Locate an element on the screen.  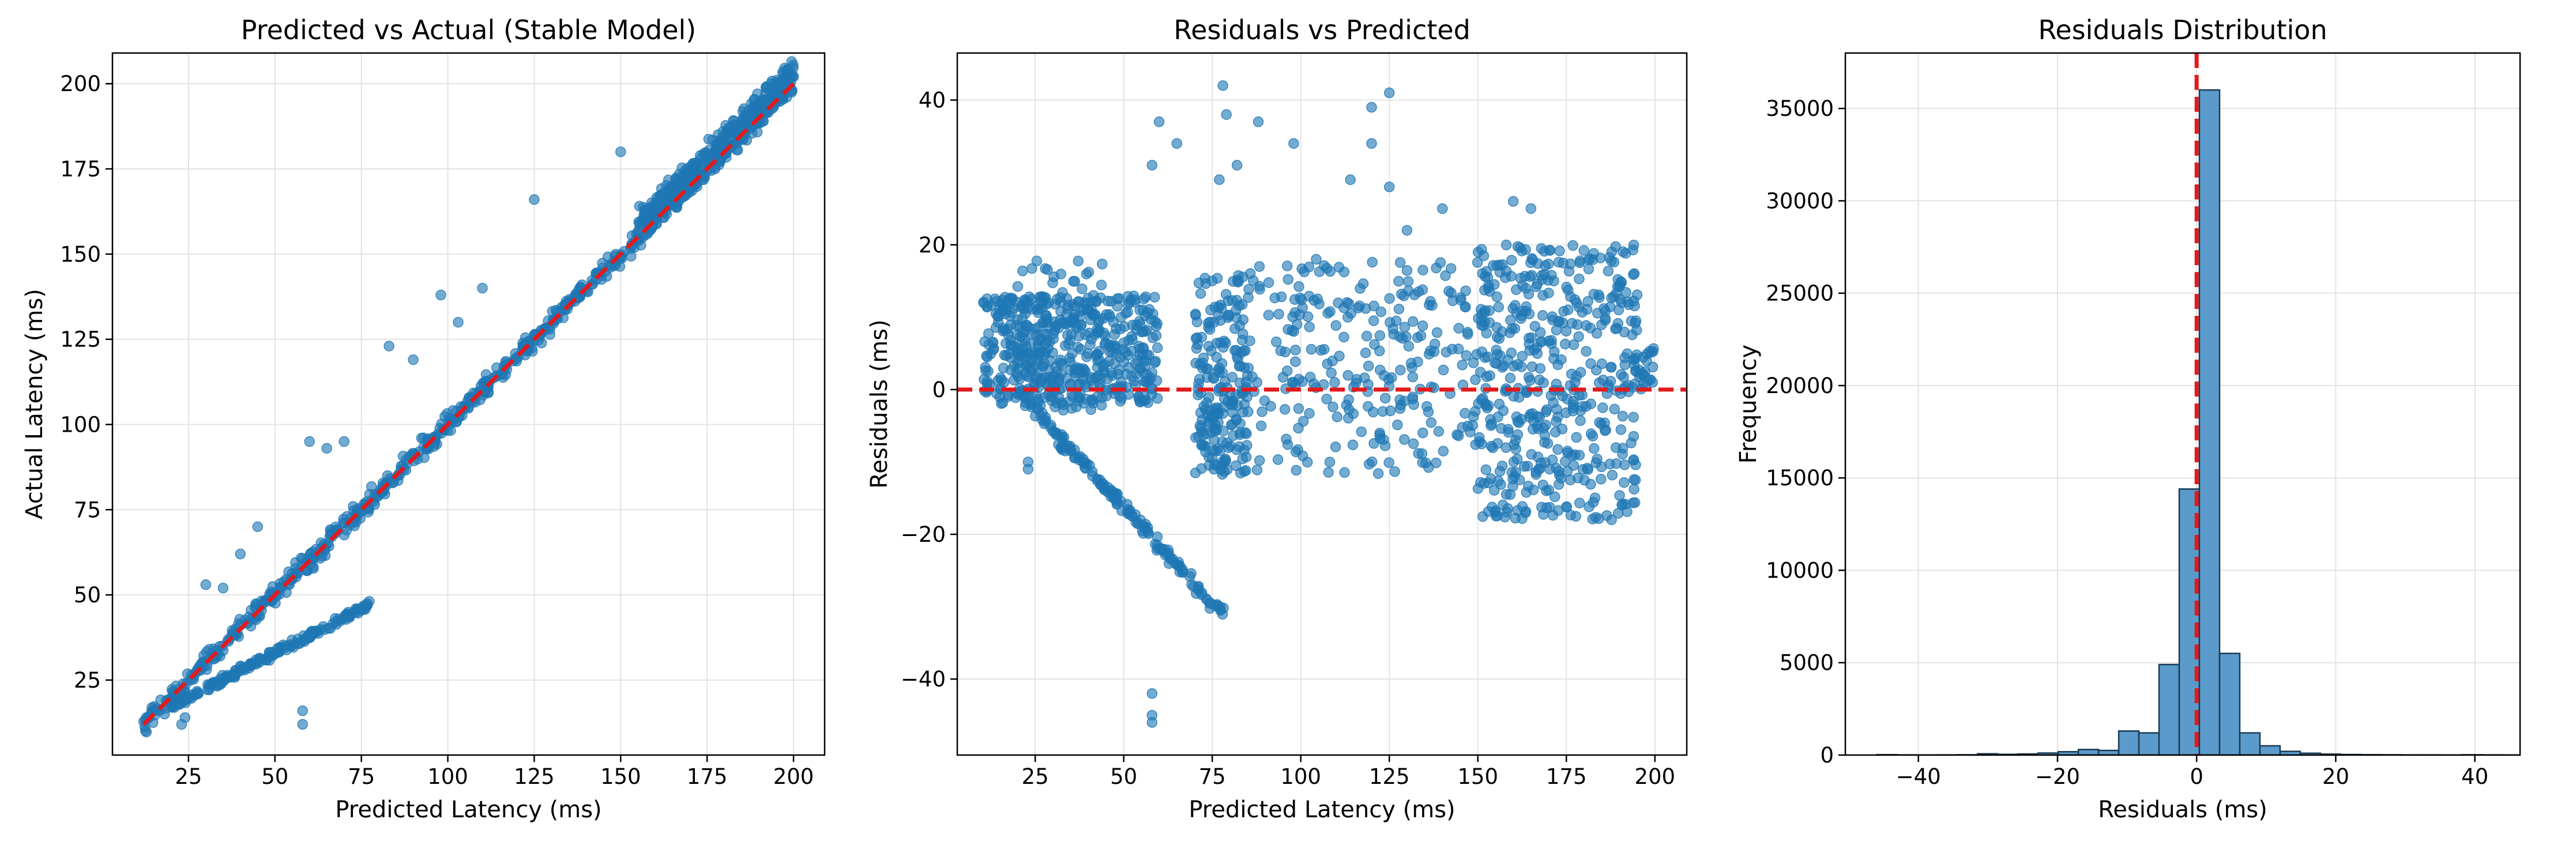
y-tick-label: 100 is located at coordinates (80, 425).